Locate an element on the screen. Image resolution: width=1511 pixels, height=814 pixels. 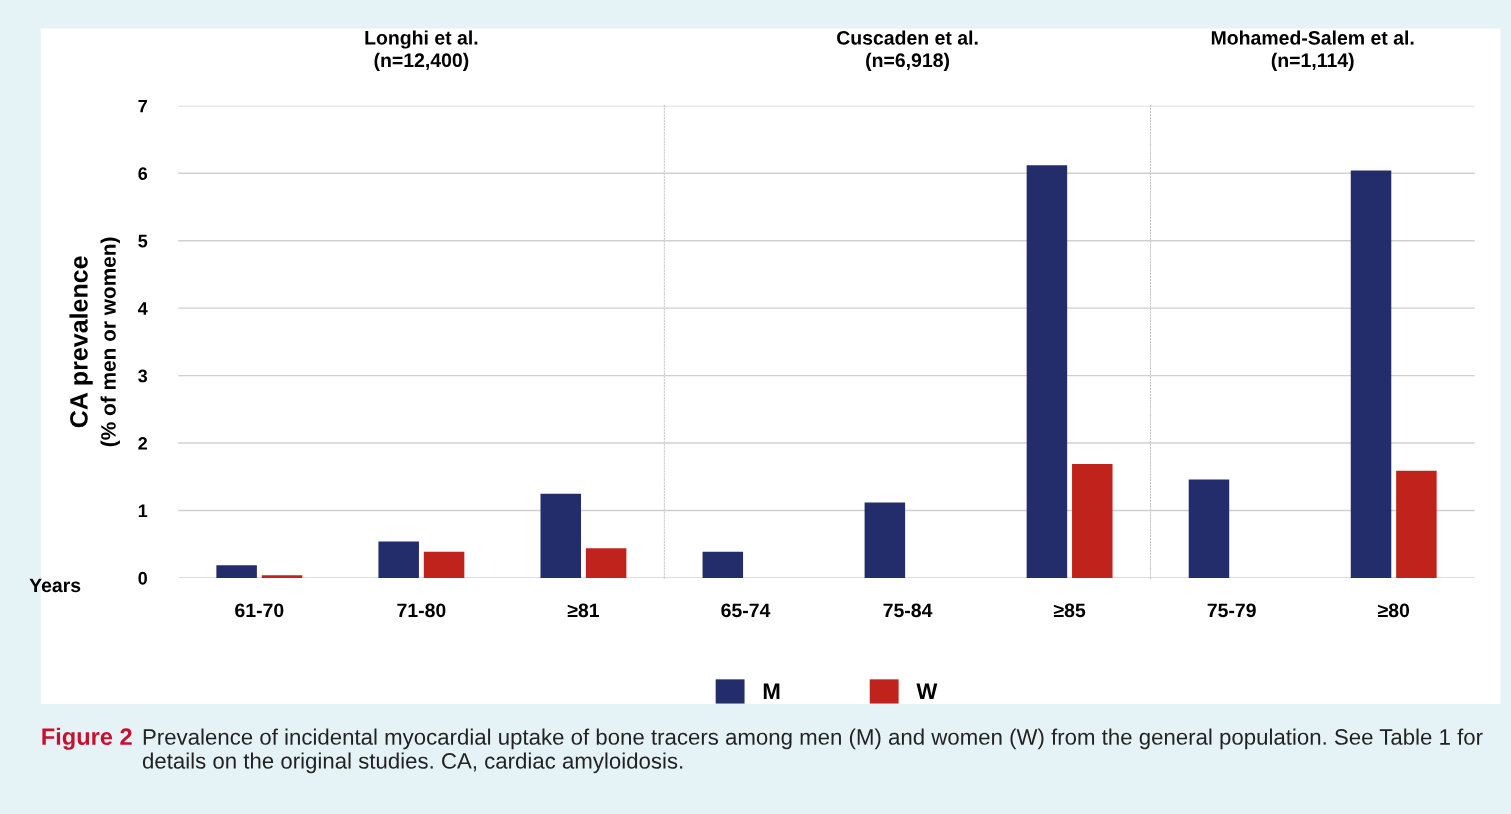
y-axis-title: CA prevalence (% of men or women) is located at coordinates (94, 342).